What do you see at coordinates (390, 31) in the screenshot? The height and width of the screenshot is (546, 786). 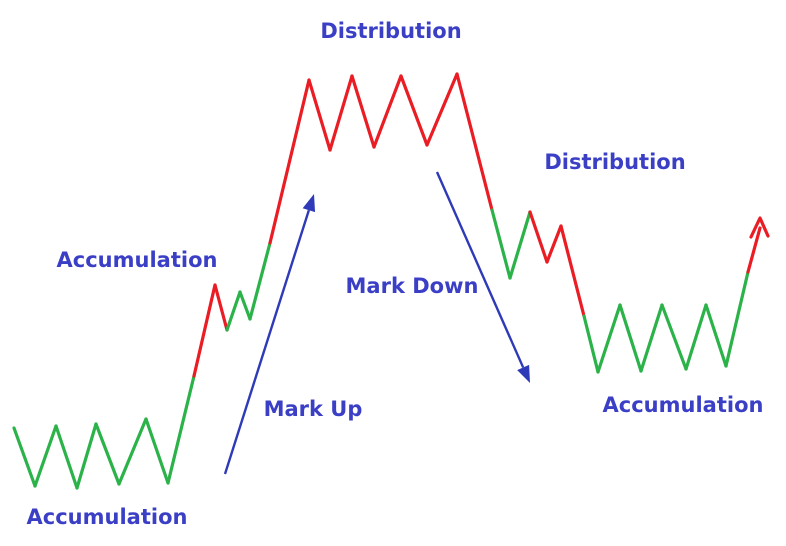 I see `label-distribution-top: Distribution` at bounding box center [390, 31].